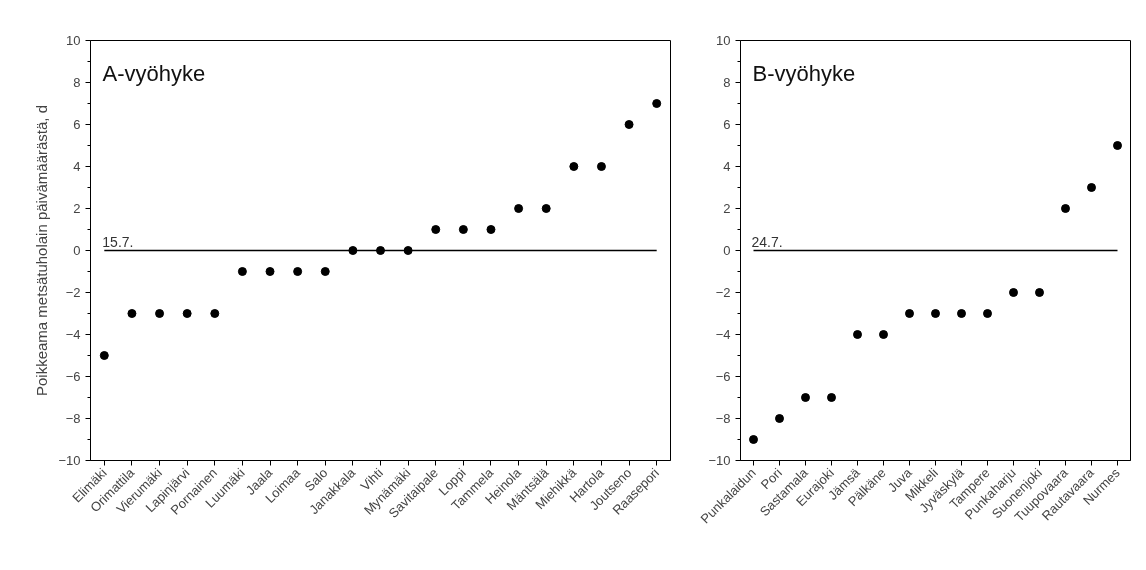 The height and width of the screenshot is (570, 1146). What do you see at coordinates (42, 250) in the screenshot?
I see `y-axis-title: Poikkeama metsätuholain päivämäärästä, d` at bounding box center [42, 250].